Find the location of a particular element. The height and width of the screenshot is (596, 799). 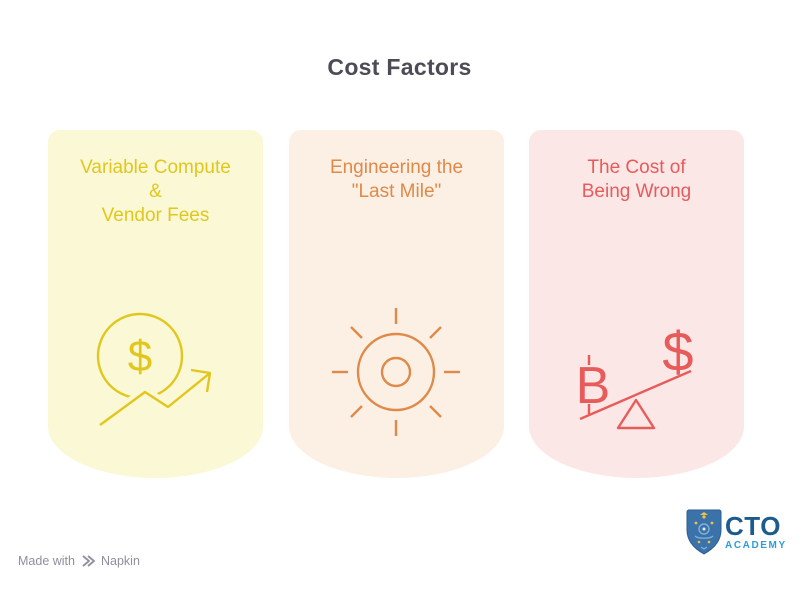

card-title-line: The Cost of is located at coordinates (636, 167).